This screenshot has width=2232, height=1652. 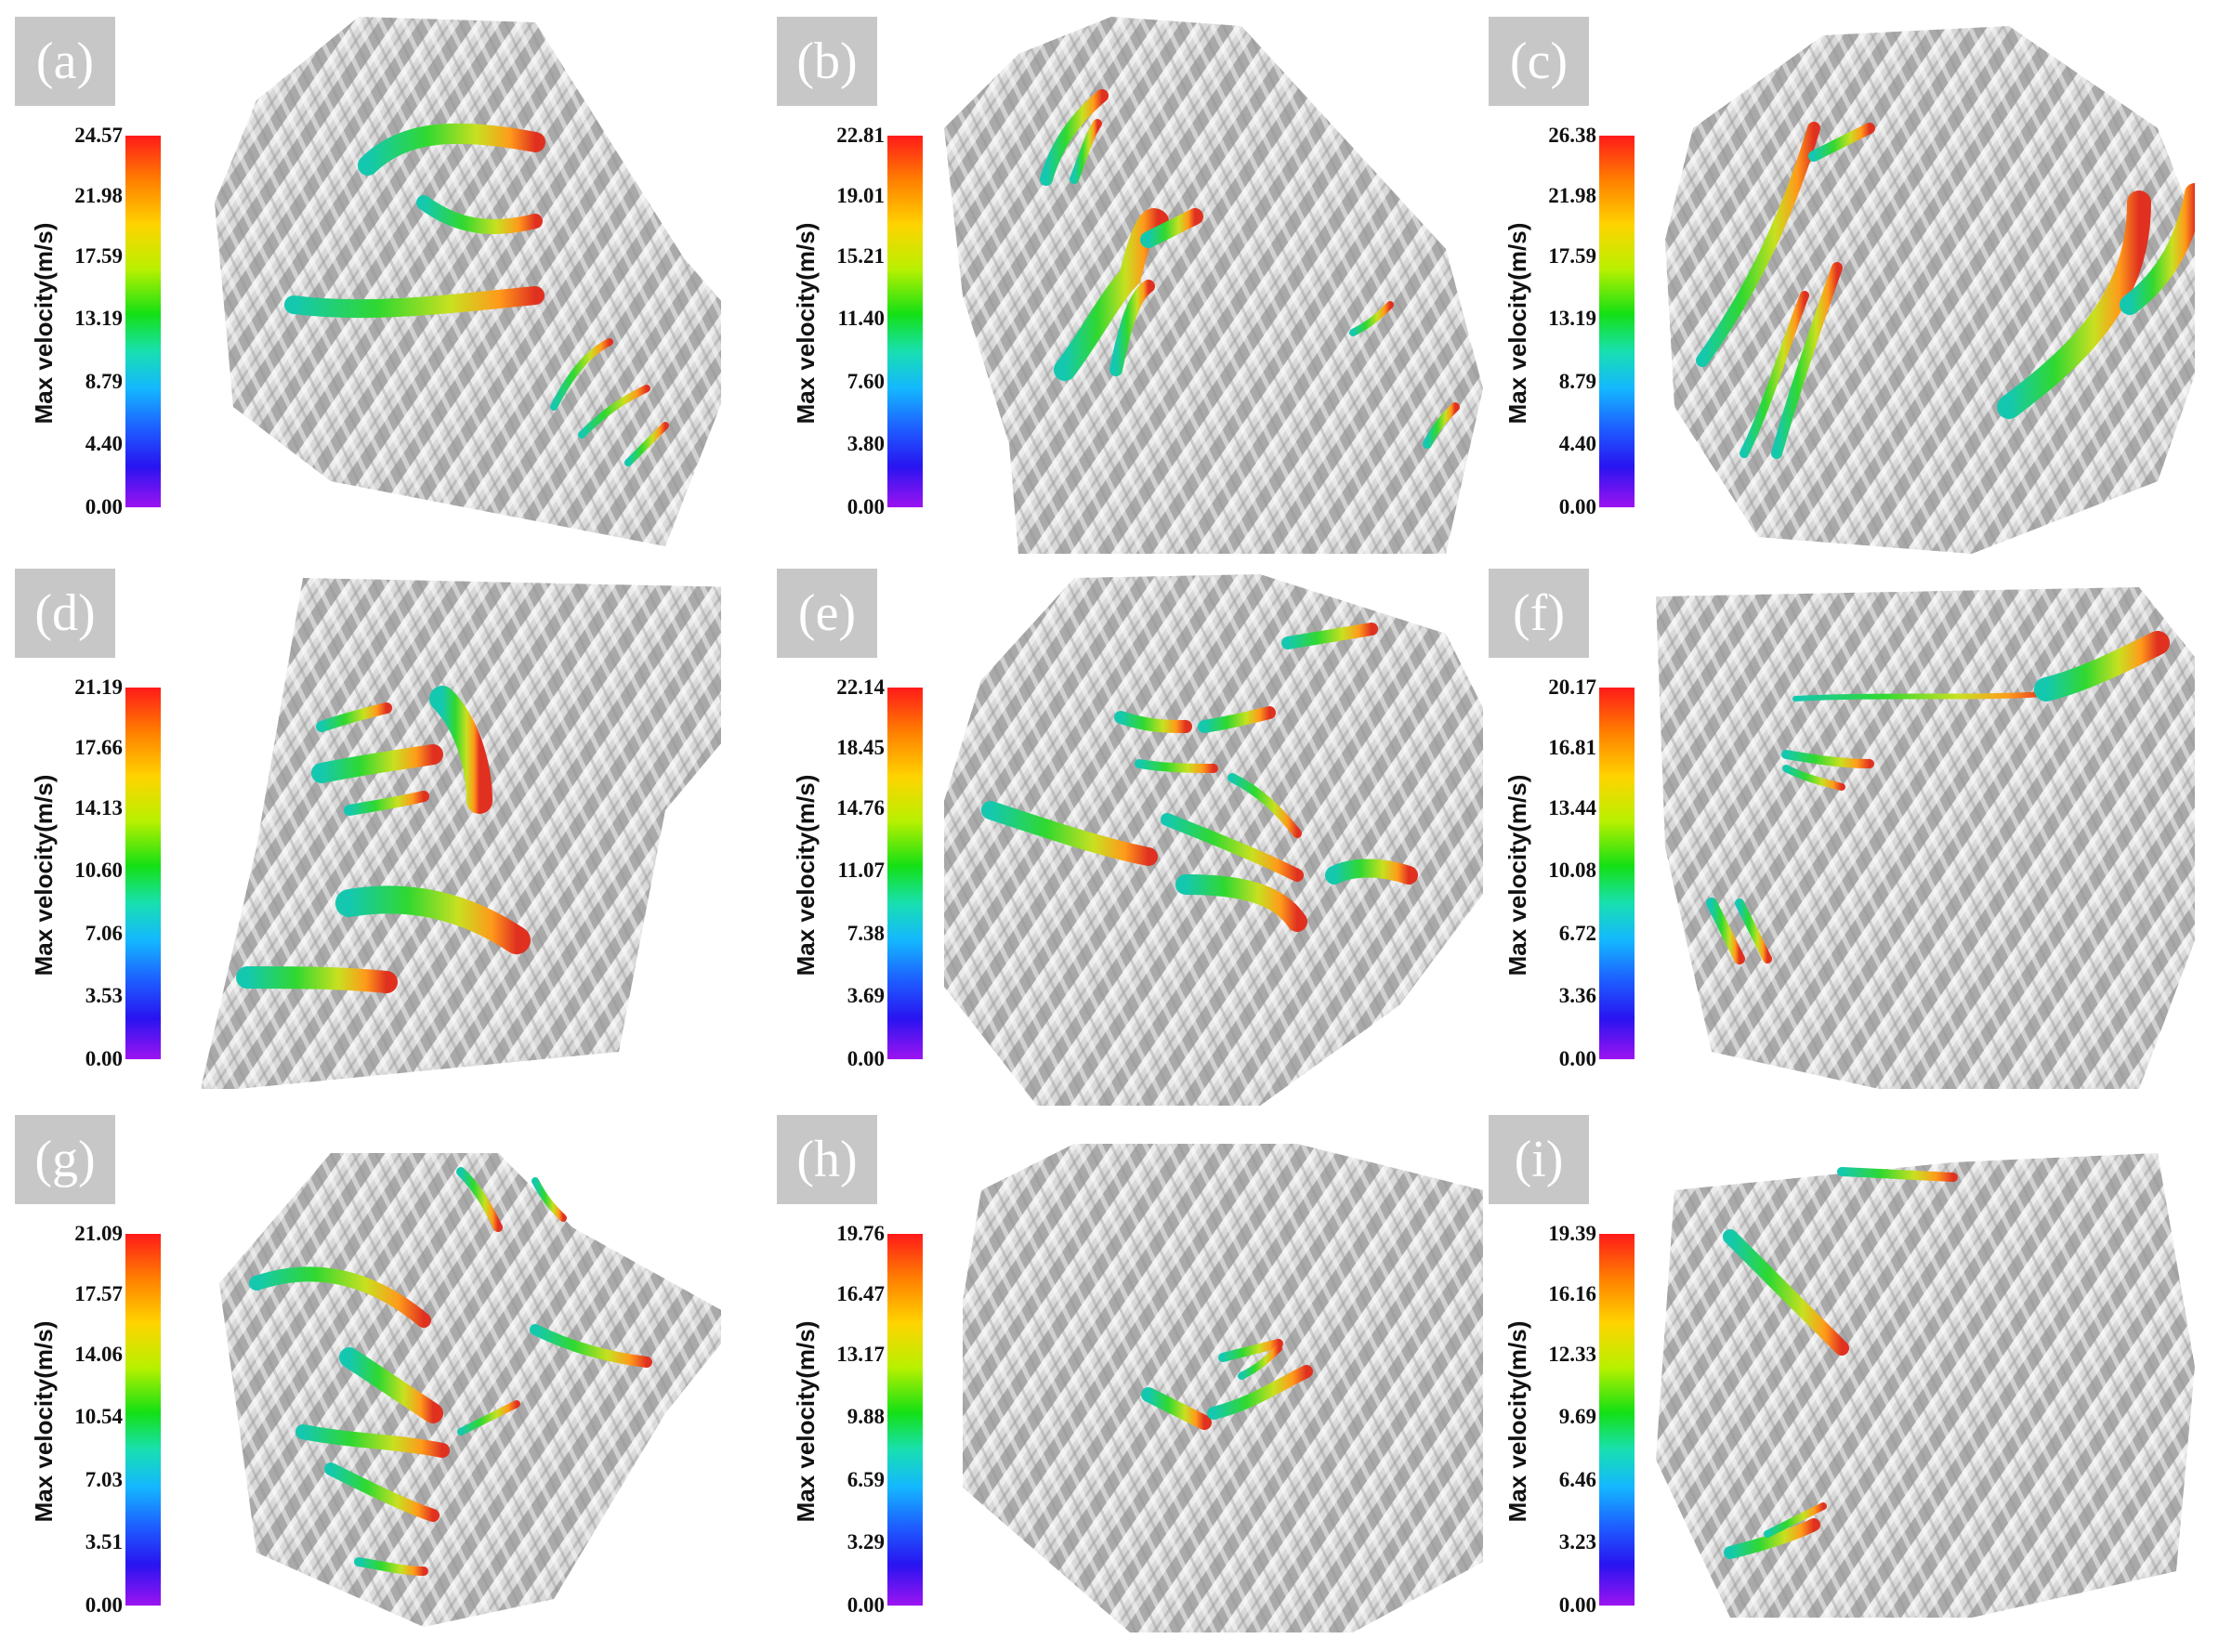 I want to click on colorbar-ticks: 21.09 17.57 14.06 10.54 7.03 3.51 0.00, so click(x=95, y=1419).